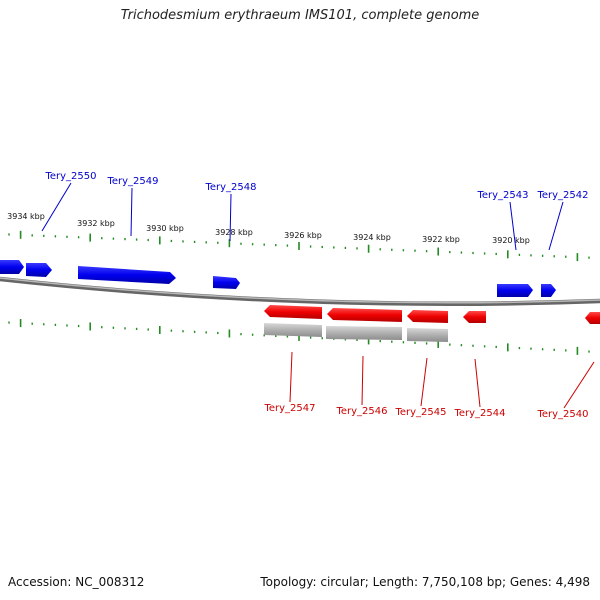  What do you see at coordinates (562, 195) in the screenshot?
I see `forward-gene-label: Tery_2542` at bounding box center [562, 195].